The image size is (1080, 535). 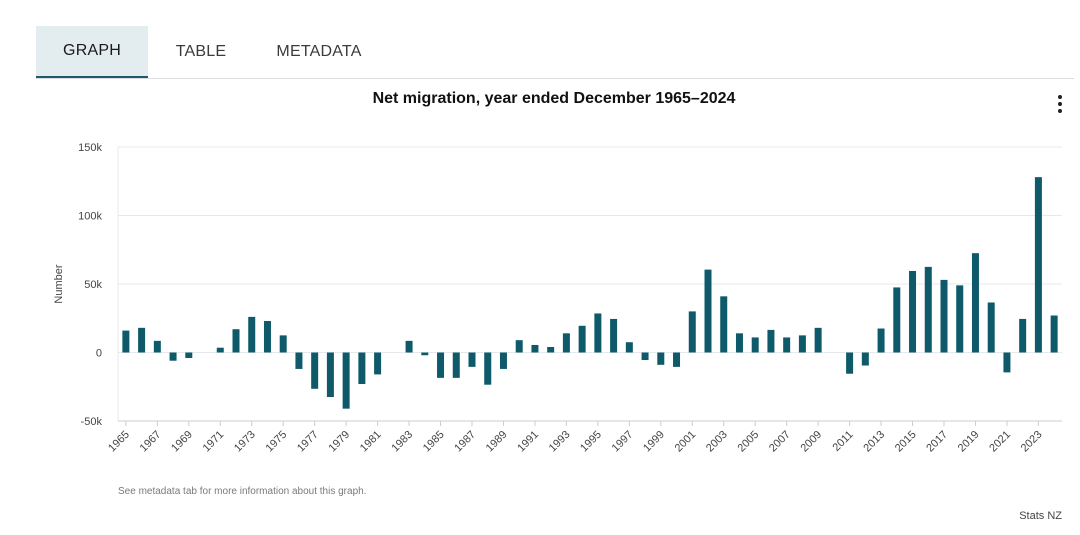 I want to click on bar-1987, so click(x=472, y=359).